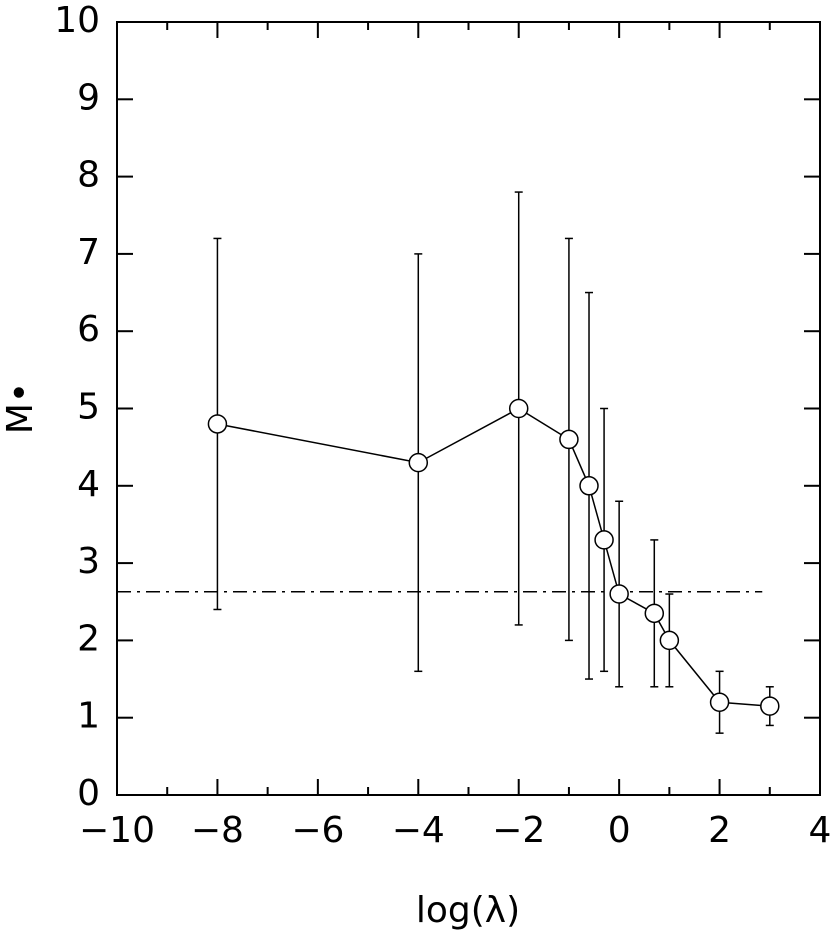 This screenshot has width=831, height=936. What do you see at coordinates (719, 830) in the screenshot?
I see `x-tick-label: 2` at bounding box center [719, 830].